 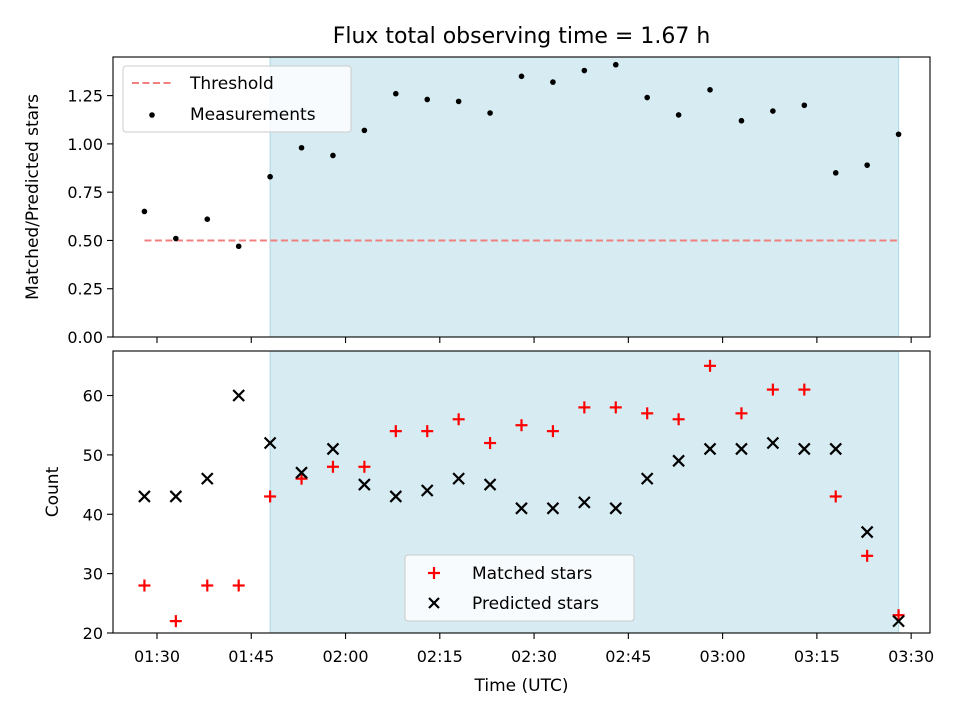 I want to click on x-tick-label: 02:15, so click(x=440, y=656).